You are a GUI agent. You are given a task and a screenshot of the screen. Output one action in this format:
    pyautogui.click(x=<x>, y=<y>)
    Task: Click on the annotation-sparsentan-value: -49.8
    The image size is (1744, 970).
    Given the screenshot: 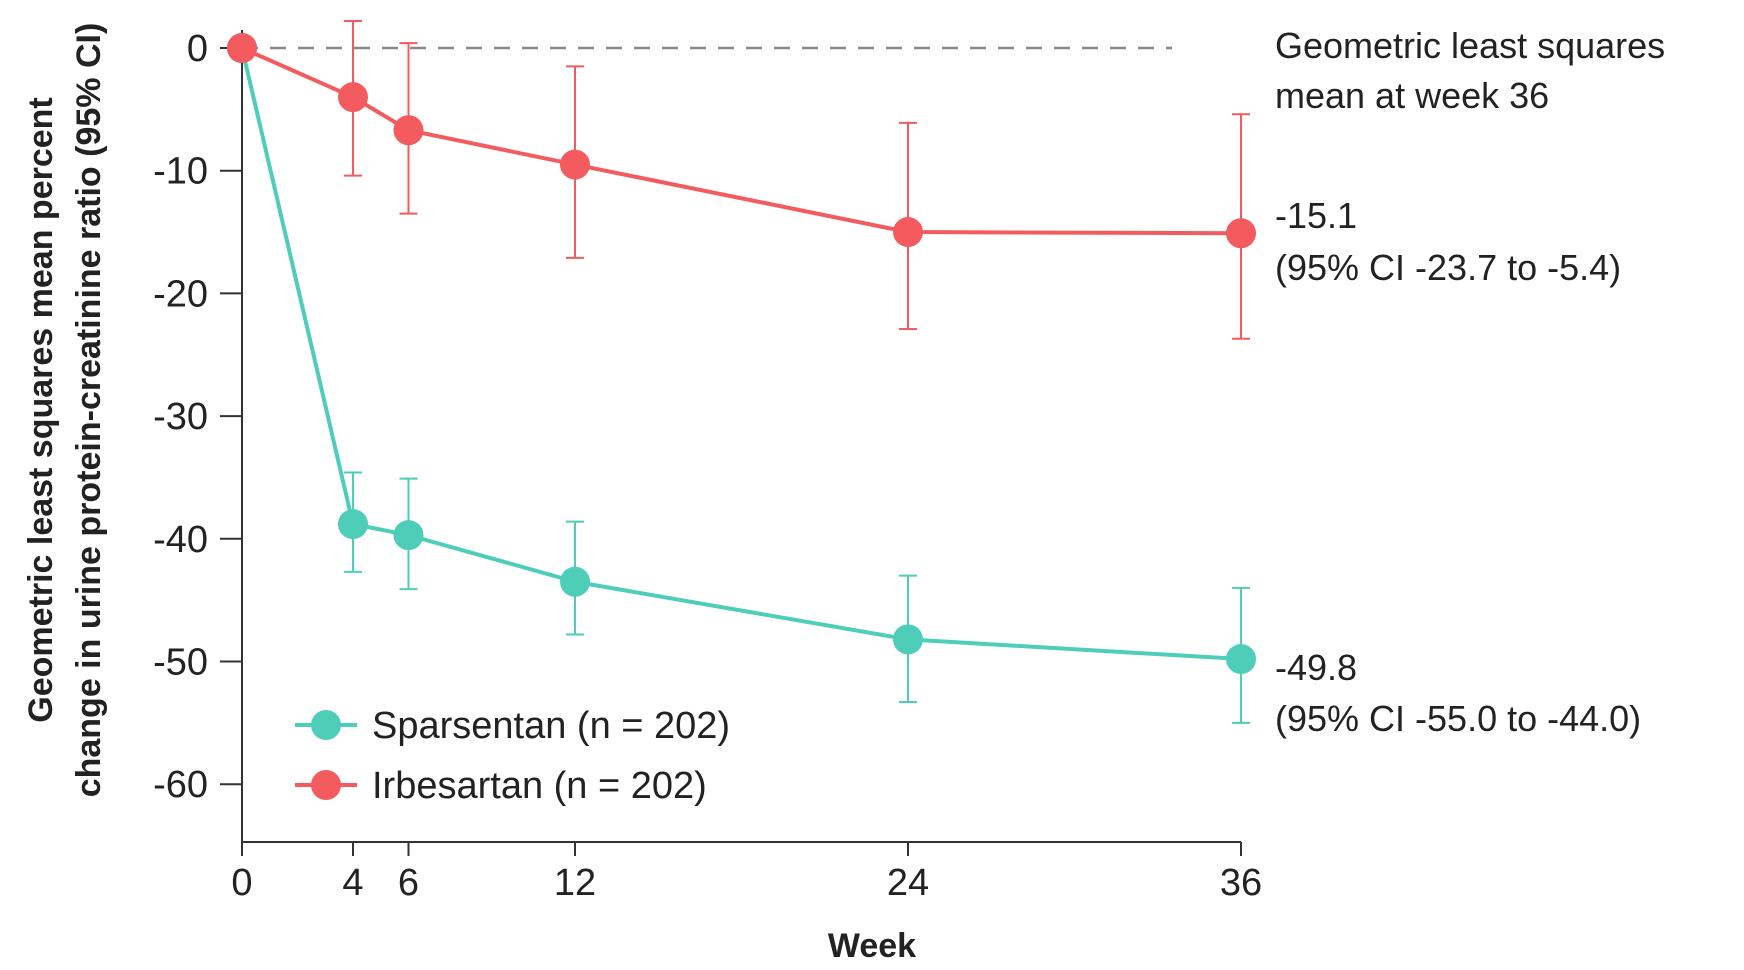 What is the action you would take?
    pyautogui.click(x=1316, y=667)
    